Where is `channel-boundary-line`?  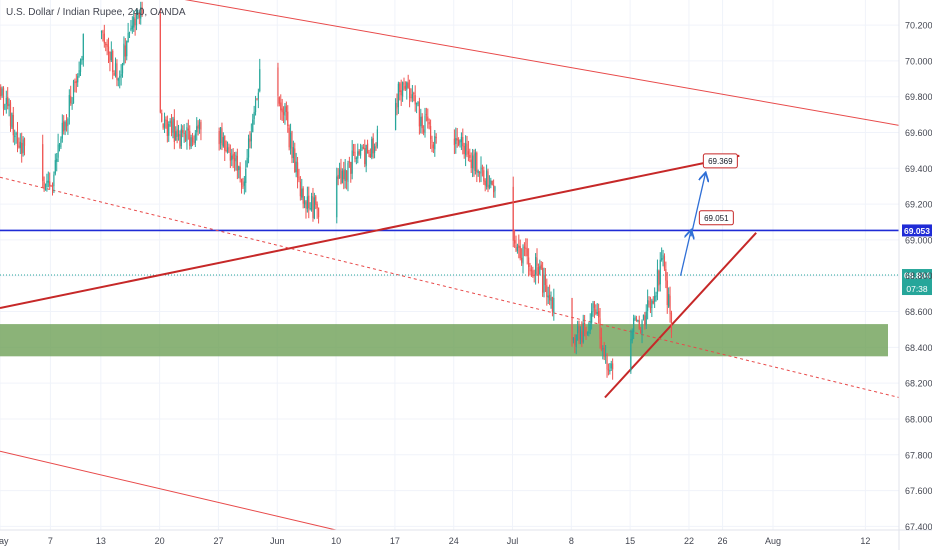
channel-boundary-line is located at coordinates (168, 490).